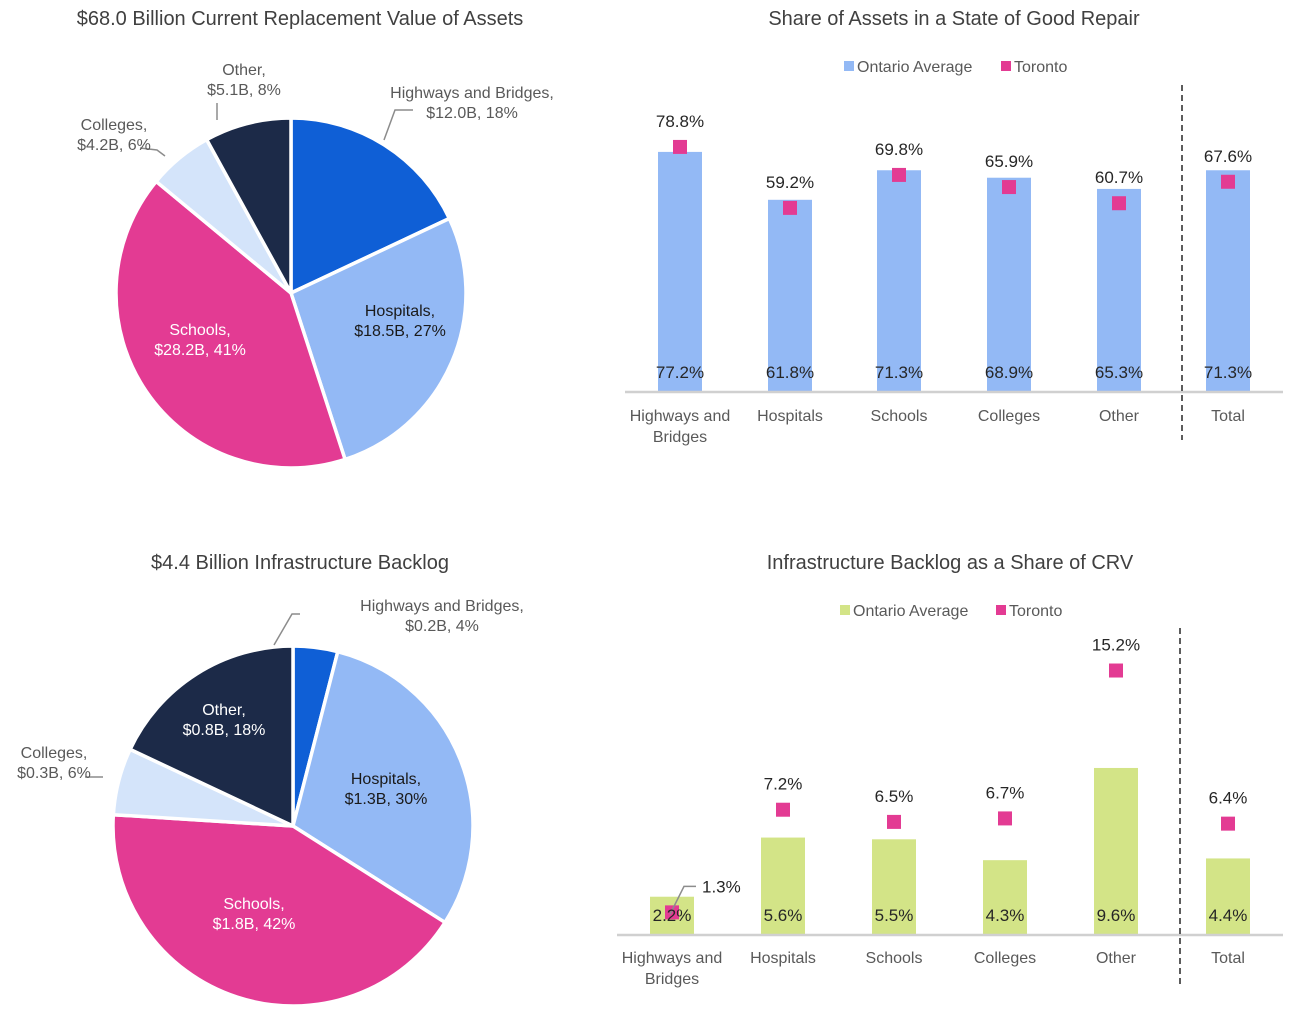 The height and width of the screenshot is (1019, 1300). What do you see at coordinates (680, 372) in the screenshot?
I see `ontario-value-label: 77.2%` at bounding box center [680, 372].